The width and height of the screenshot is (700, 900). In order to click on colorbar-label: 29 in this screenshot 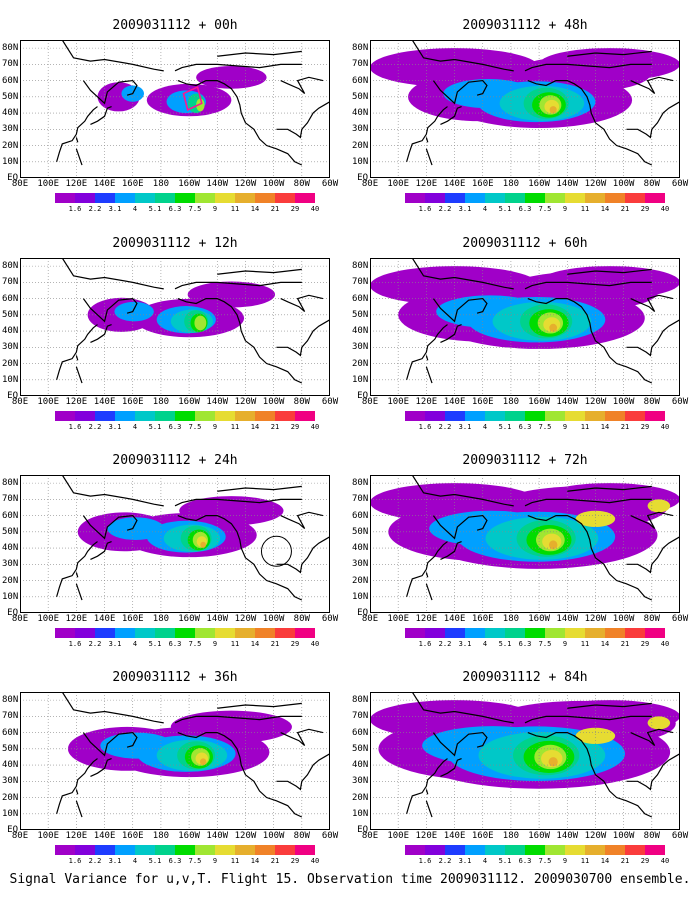, I will do `click(645, 427)`.